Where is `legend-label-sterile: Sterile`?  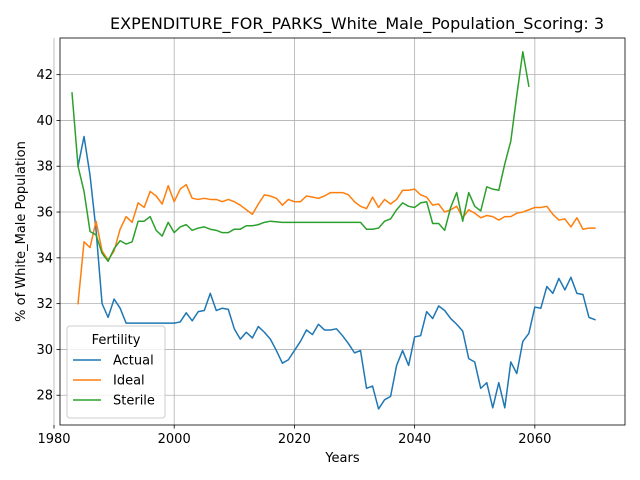
legend-label-sterile: Sterile is located at coordinates (134, 401).